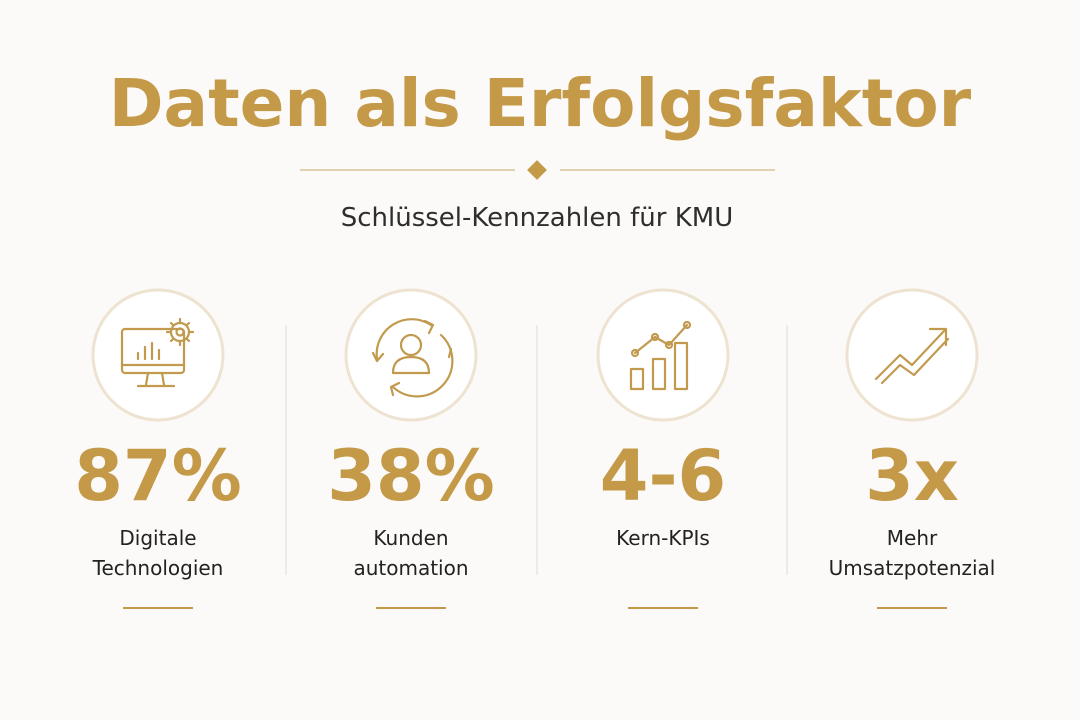 The height and width of the screenshot is (720, 1080). Describe the element at coordinates (411, 476) in the screenshot. I see `stat-value: 38%` at that location.